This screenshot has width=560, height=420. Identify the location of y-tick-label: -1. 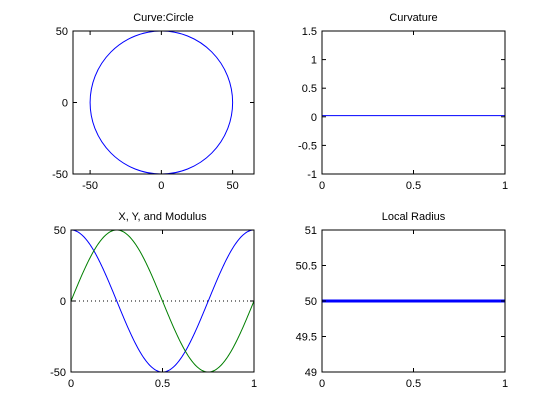
(312, 175).